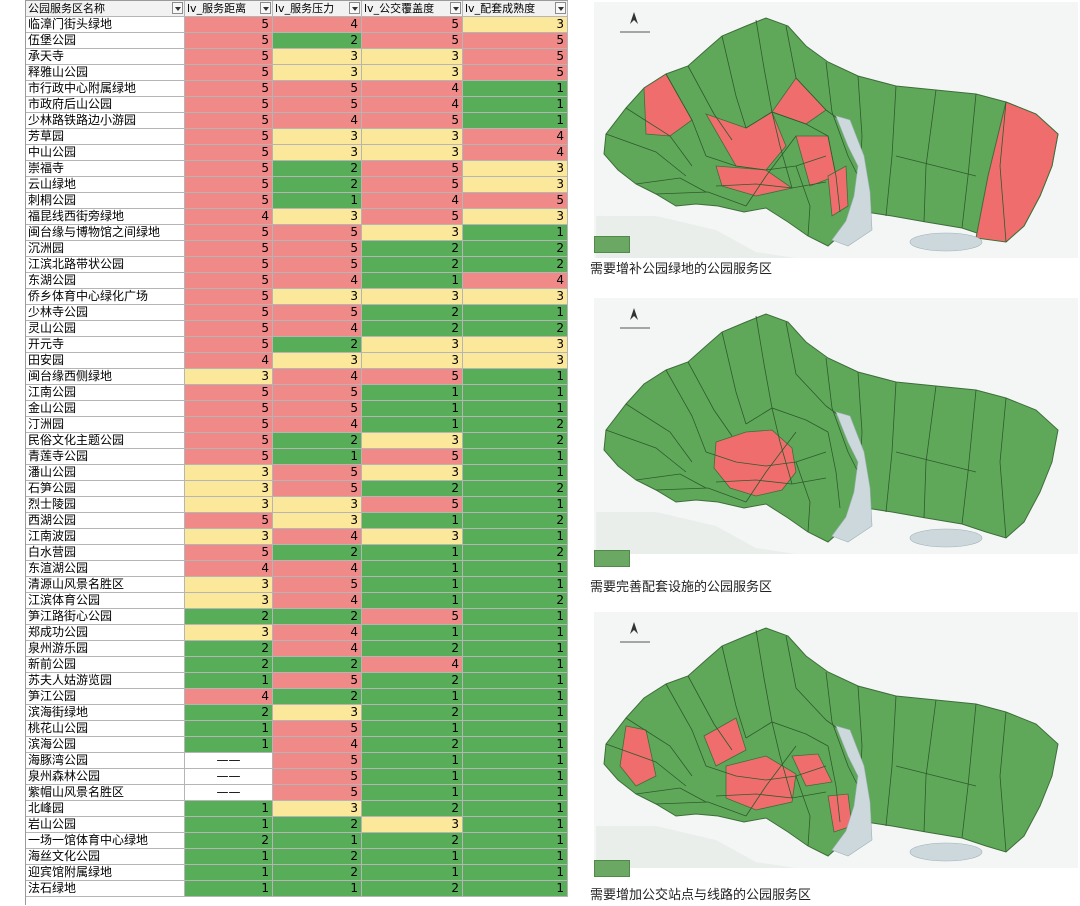 Image resolution: width=1080 pixels, height=906 pixels. What do you see at coordinates (105, 361) in the screenshot?
I see `park-name-cell: 田安园` at bounding box center [105, 361].